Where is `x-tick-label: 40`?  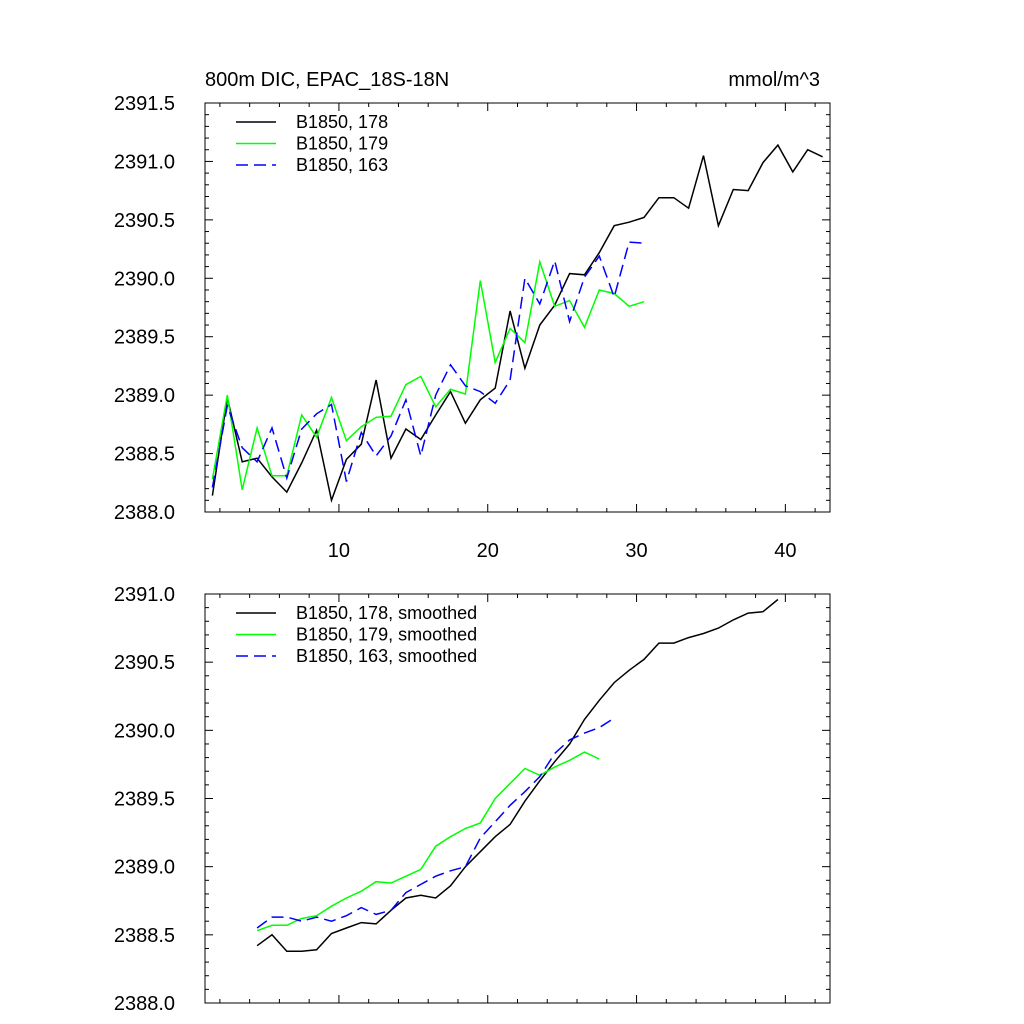
x-tick-label: 40 is located at coordinates (785, 551).